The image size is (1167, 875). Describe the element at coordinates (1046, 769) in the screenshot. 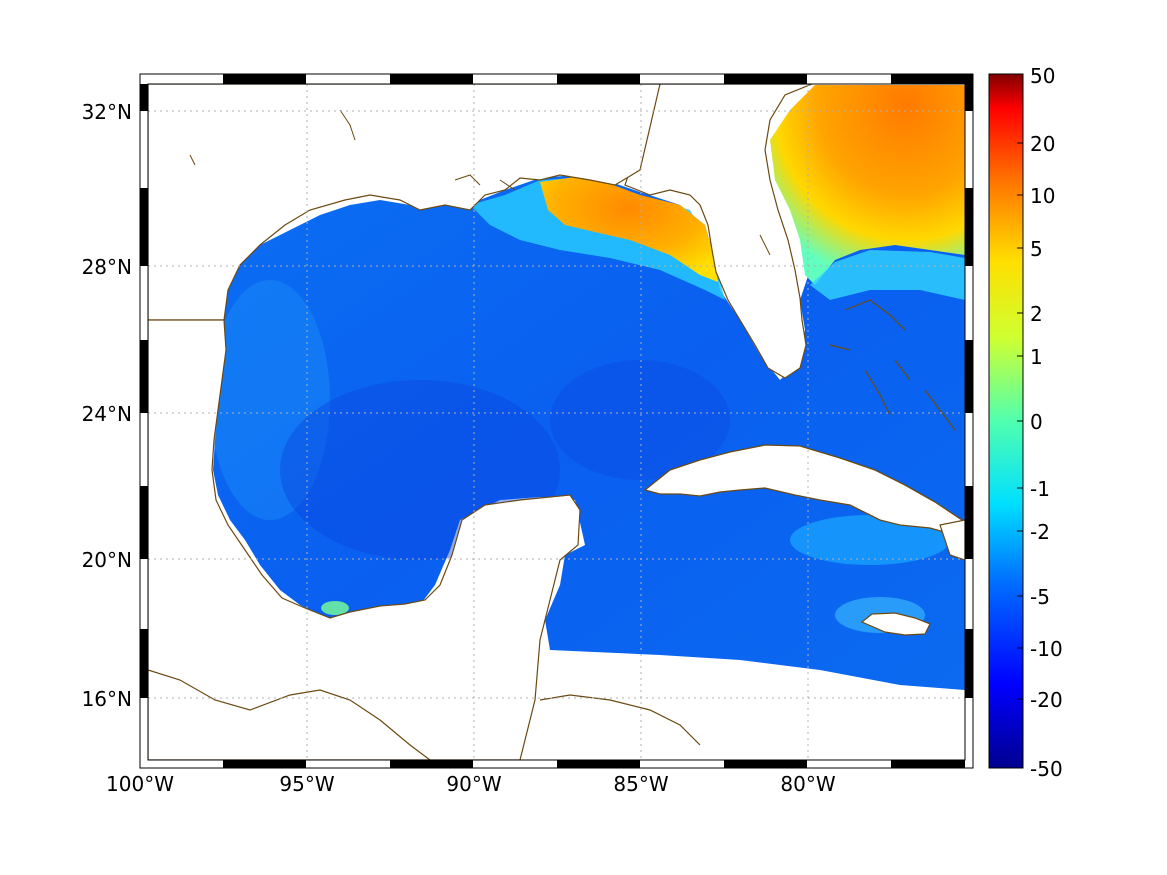

I see `colorbar-tick-label: -50` at that location.